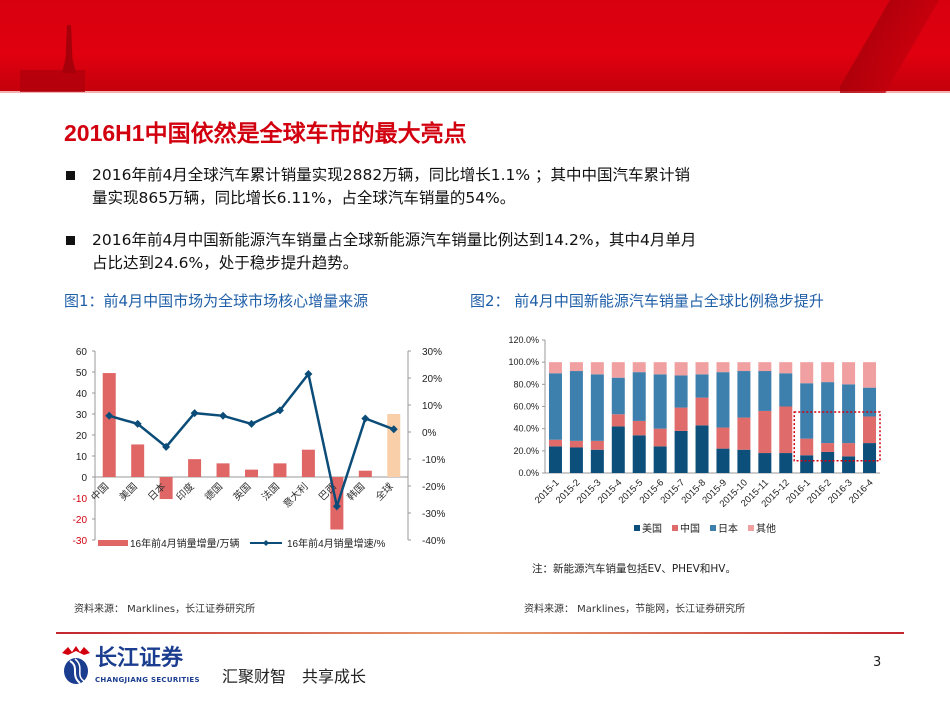  Describe the element at coordinates (80, 520) in the screenshot. I see `y-left-tick-label: -20` at that location.